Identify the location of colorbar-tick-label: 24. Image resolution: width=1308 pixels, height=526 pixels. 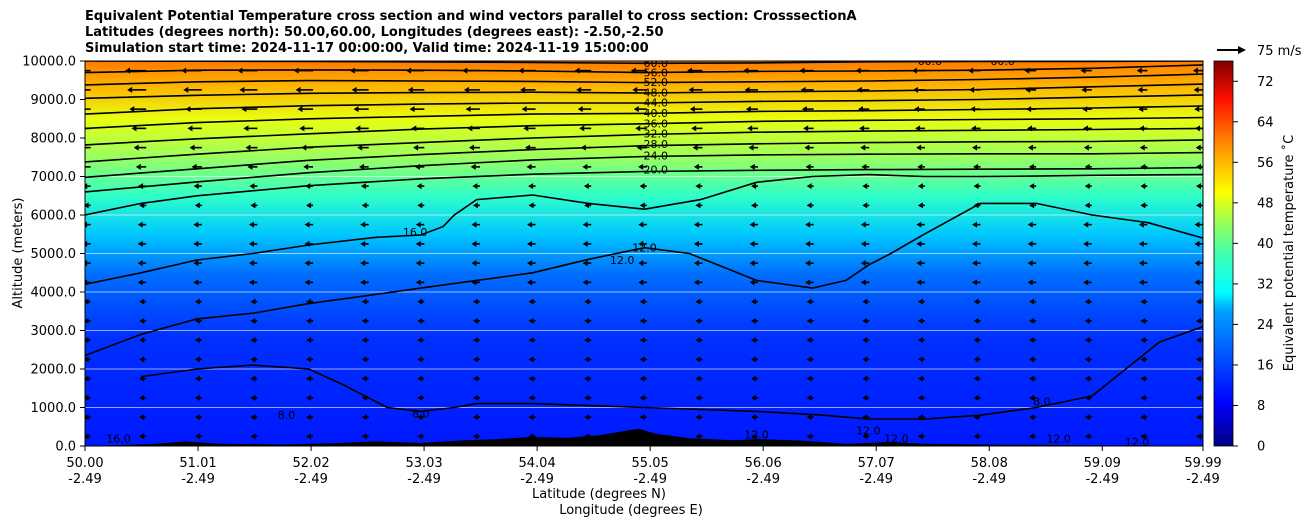
(1265, 325).